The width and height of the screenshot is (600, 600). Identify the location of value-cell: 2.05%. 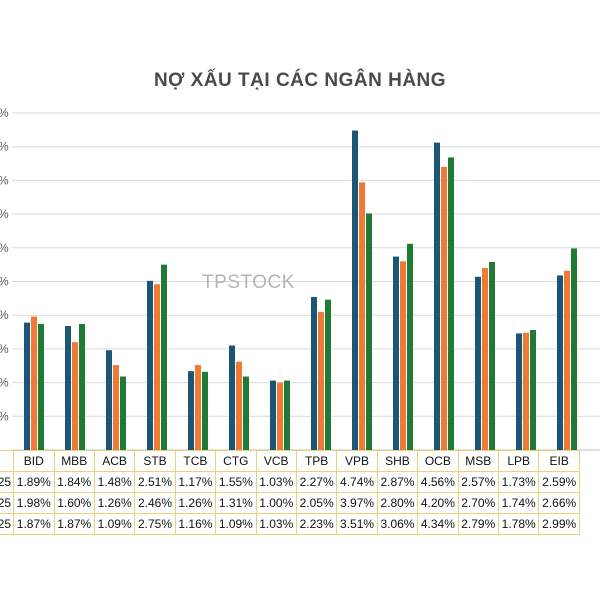
(316, 503).